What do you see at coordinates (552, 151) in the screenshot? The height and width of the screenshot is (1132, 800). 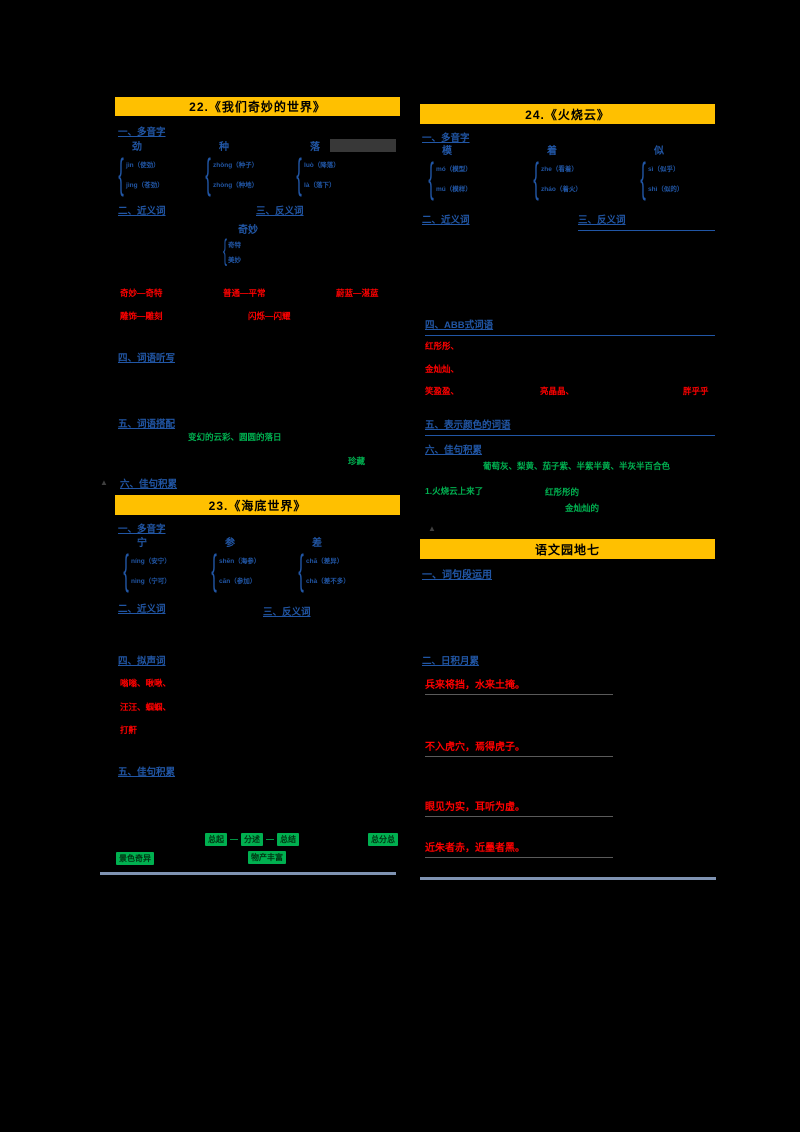 I see `duoyin-character: 着` at bounding box center [552, 151].